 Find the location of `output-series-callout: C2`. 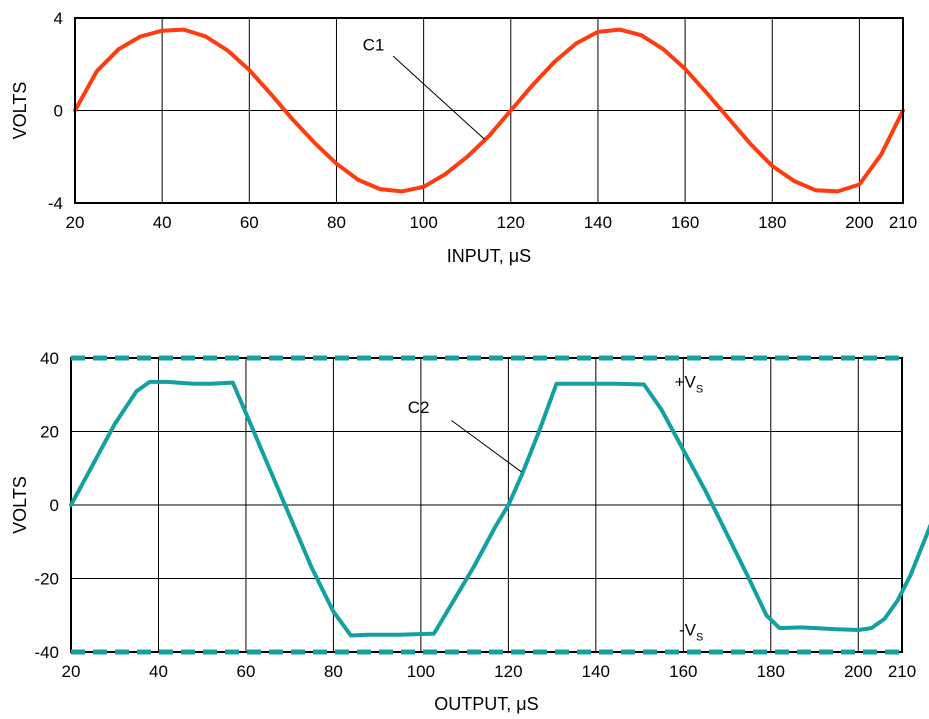

output-series-callout: C2 is located at coordinates (419, 407).